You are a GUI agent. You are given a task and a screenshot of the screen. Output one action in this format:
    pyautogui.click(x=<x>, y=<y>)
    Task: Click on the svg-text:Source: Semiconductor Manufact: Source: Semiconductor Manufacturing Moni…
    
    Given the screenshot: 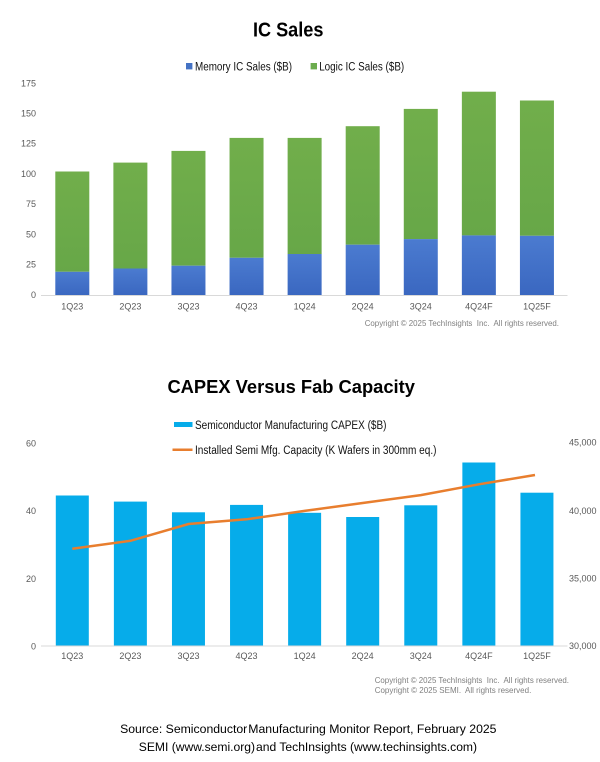 What is the action you would take?
    pyautogui.click(x=308, y=729)
    